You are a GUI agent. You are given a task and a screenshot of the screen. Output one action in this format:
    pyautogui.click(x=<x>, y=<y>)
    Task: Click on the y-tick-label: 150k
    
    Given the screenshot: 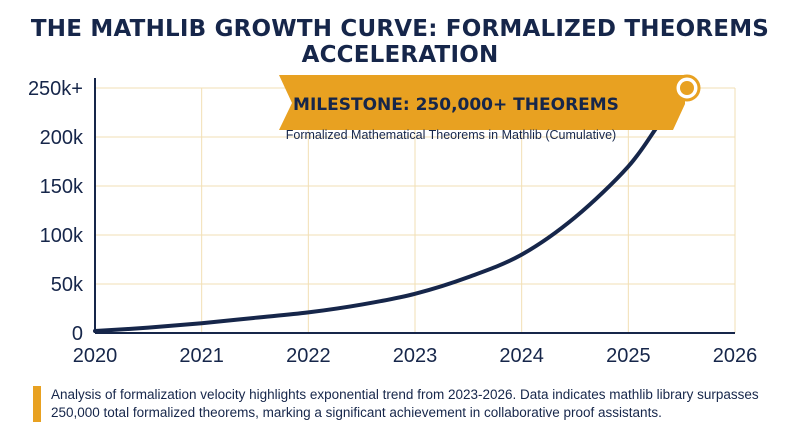 What is the action you would take?
    pyautogui.click(x=62, y=187)
    